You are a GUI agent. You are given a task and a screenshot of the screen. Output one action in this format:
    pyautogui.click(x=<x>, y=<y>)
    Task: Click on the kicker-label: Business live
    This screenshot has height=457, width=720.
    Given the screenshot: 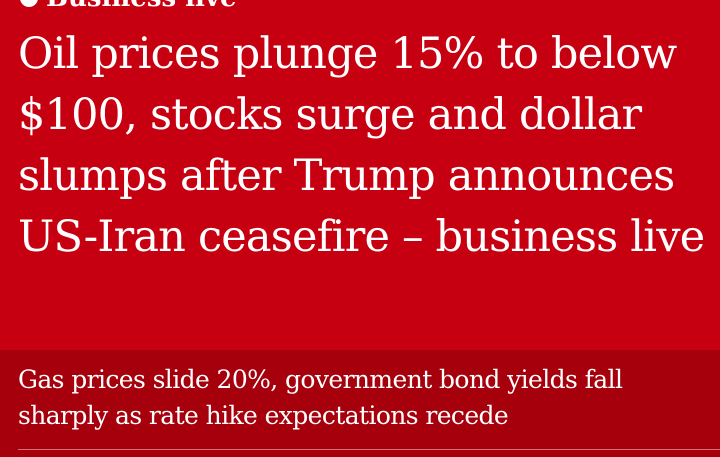 What is the action you would take?
    pyautogui.click(x=141, y=6)
    